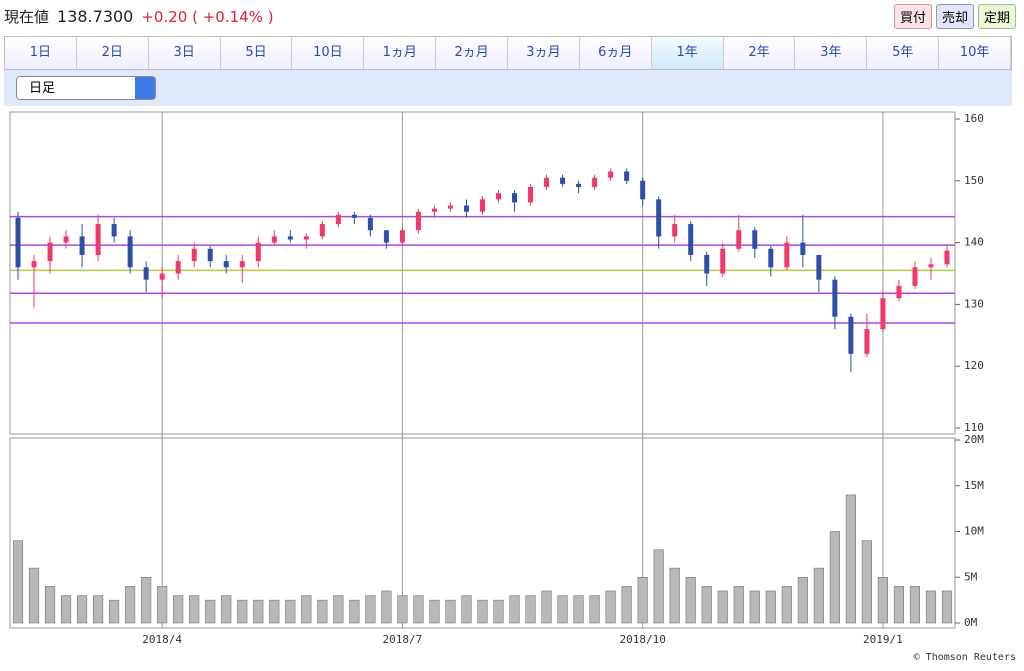 This screenshot has width=1024, height=671. I want to click on y-tick-label: 5M, so click(971, 576).